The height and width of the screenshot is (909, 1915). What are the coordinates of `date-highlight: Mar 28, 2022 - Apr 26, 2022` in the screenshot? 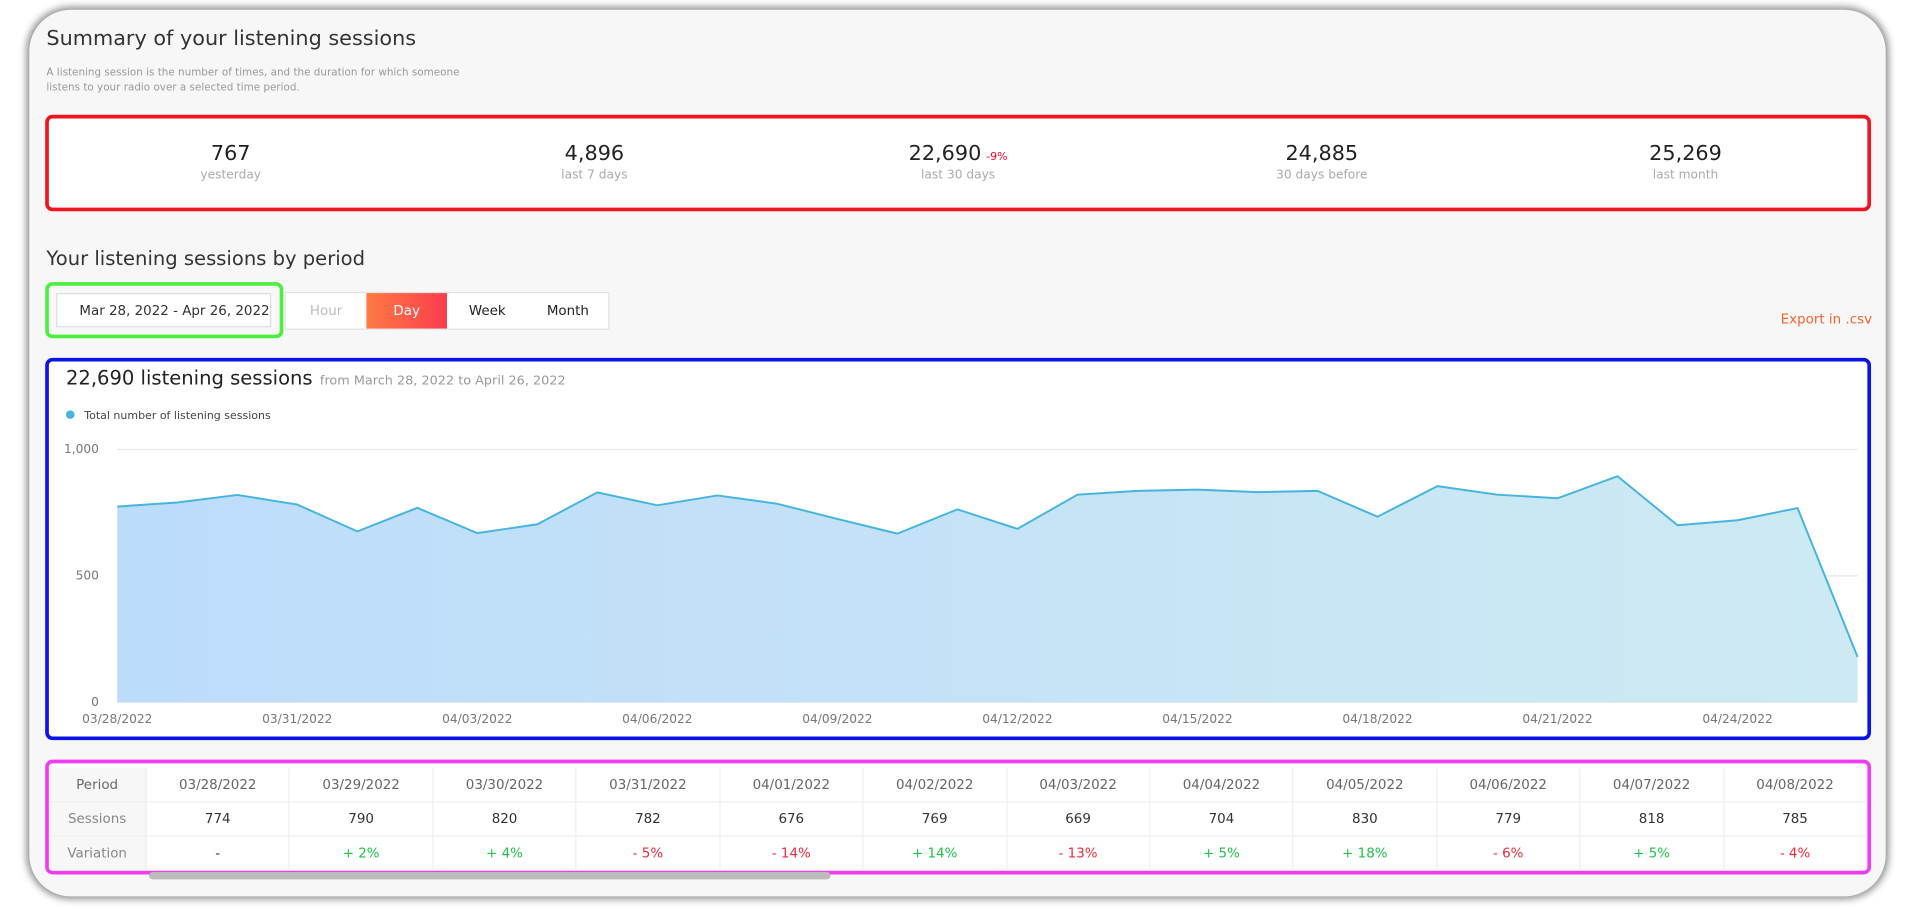 It's located at (164, 310).